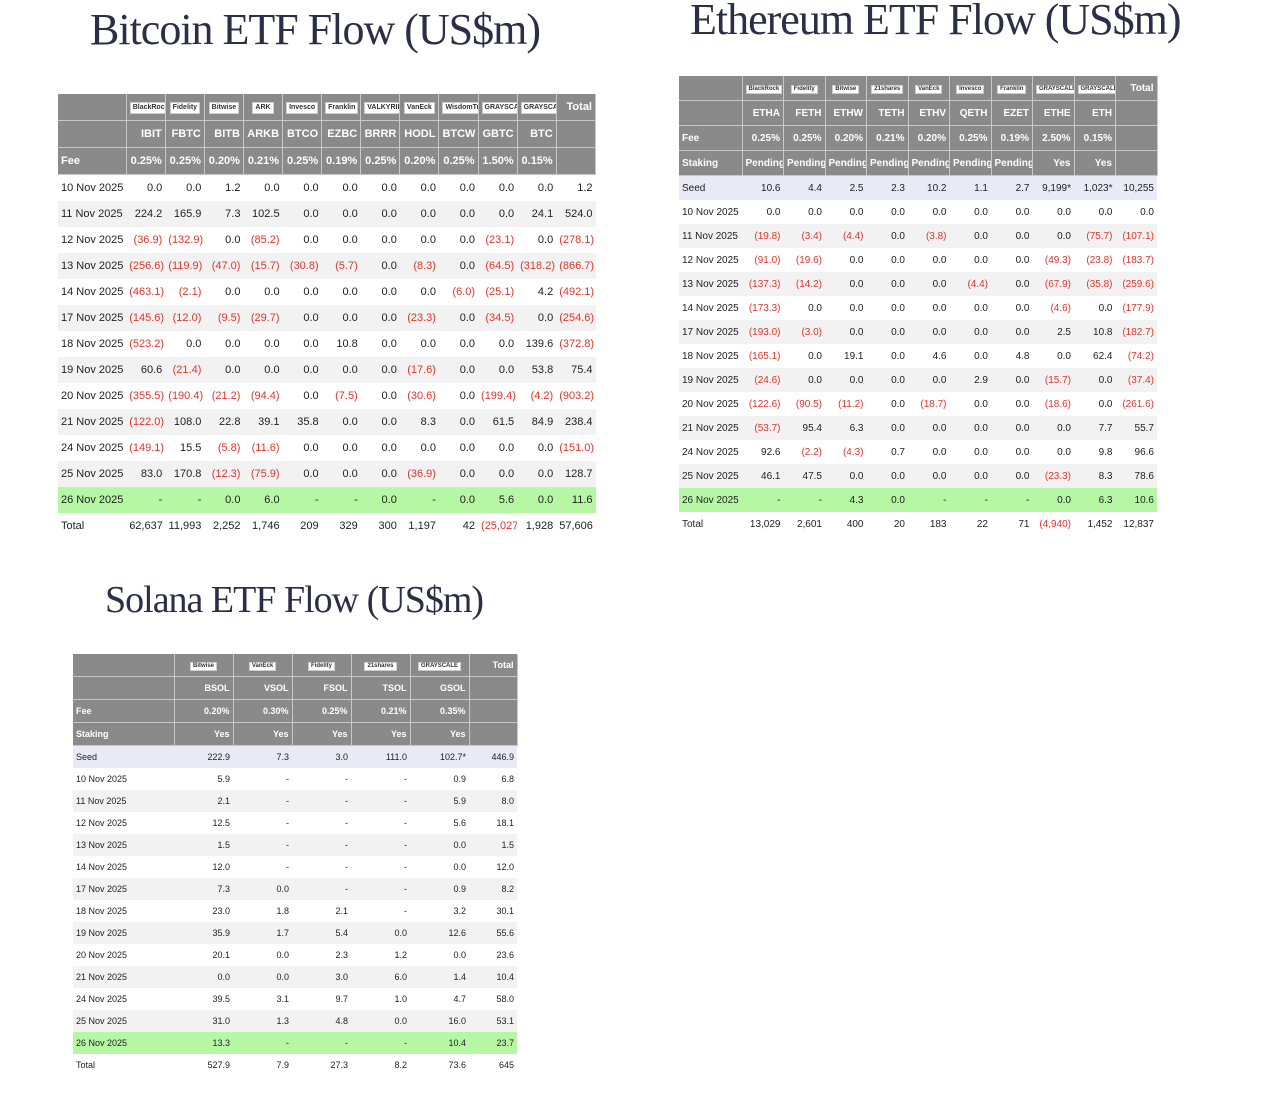 This screenshot has width=1272, height=1102. Describe the element at coordinates (440, 665) in the screenshot. I see `issuer-cell: GRAYSCALE` at that location.